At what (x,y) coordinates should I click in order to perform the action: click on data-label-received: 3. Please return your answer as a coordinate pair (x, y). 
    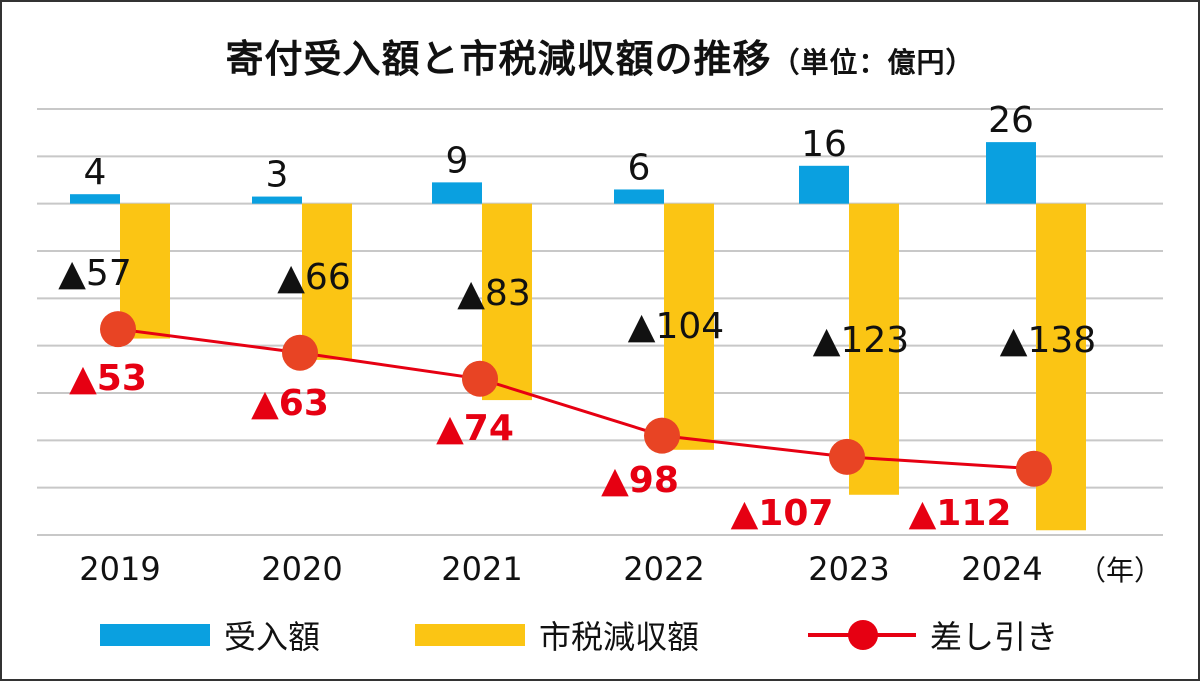
    Looking at the image, I should click on (277, 175).